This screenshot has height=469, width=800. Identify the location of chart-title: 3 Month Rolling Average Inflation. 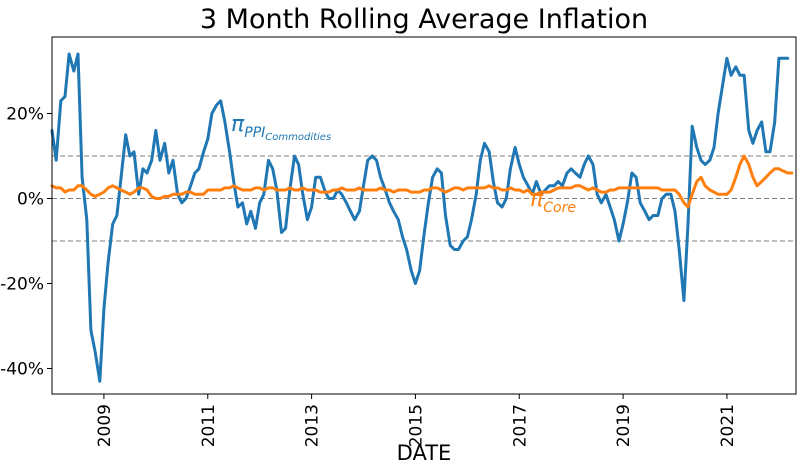
(424, 19).